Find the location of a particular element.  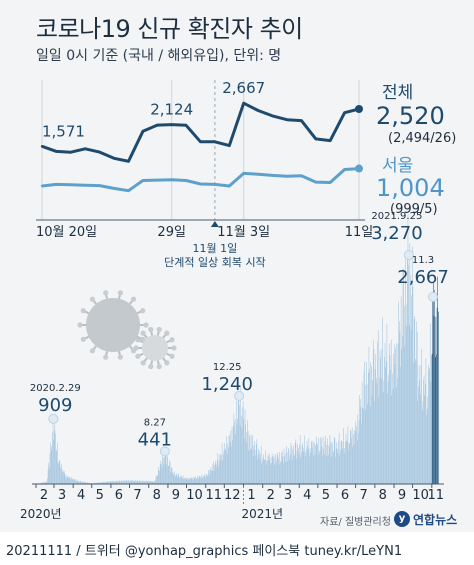

latest-value-seoul: 1,004 is located at coordinates (410, 188).